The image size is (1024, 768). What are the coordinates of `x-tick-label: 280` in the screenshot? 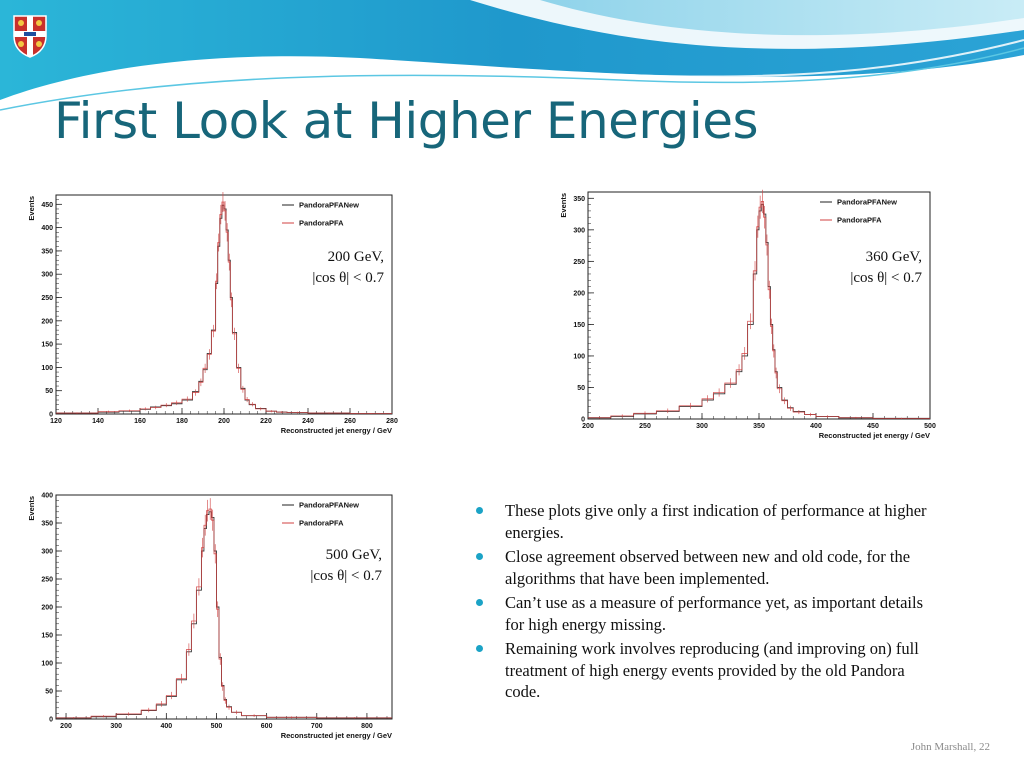 It's located at (392, 421).